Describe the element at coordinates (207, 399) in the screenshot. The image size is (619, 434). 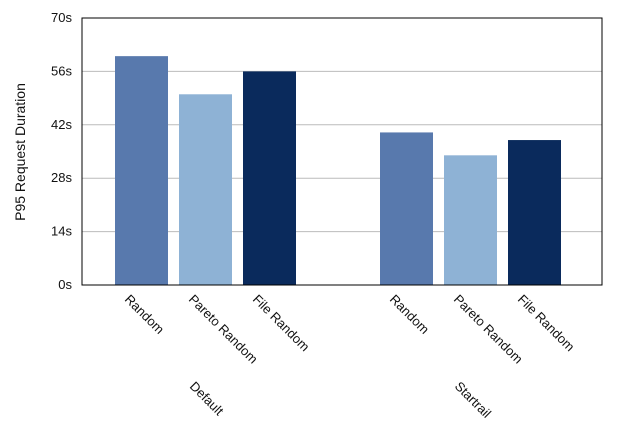
I see `group-label-default: Default` at that location.